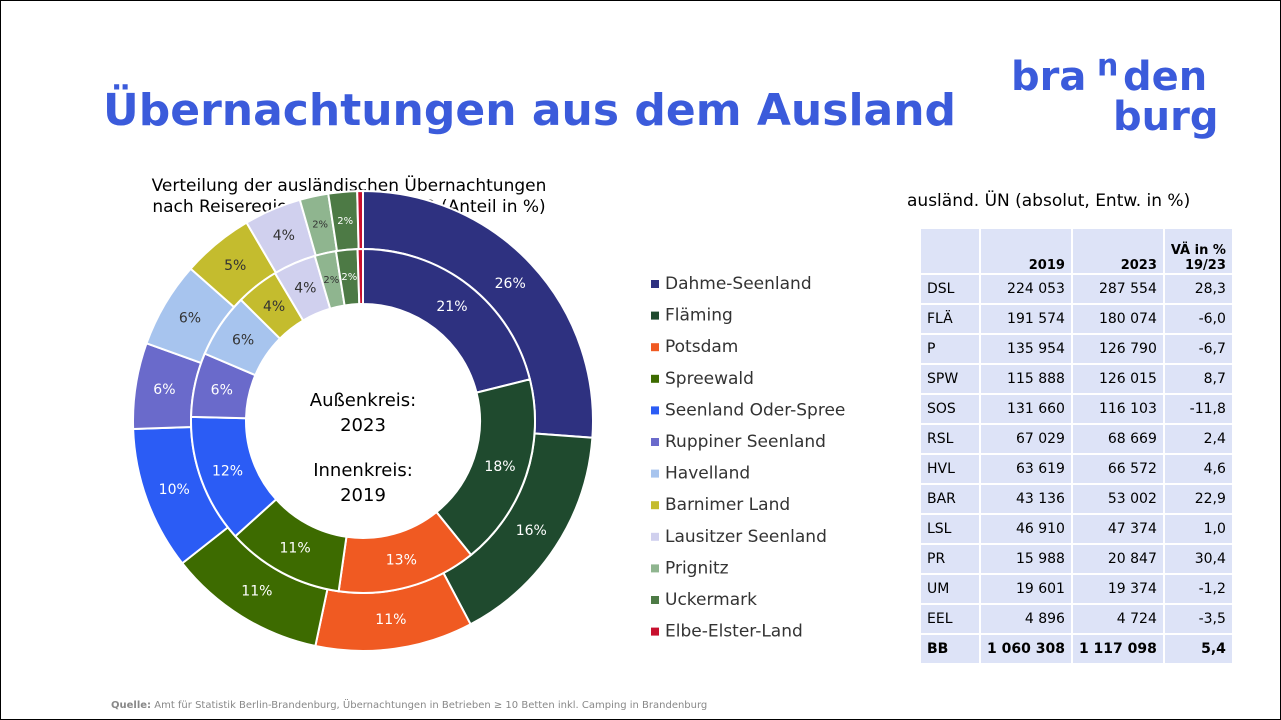  Describe the element at coordinates (1198, 349) in the screenshot. I see `table-cell: -6,7` at that location.